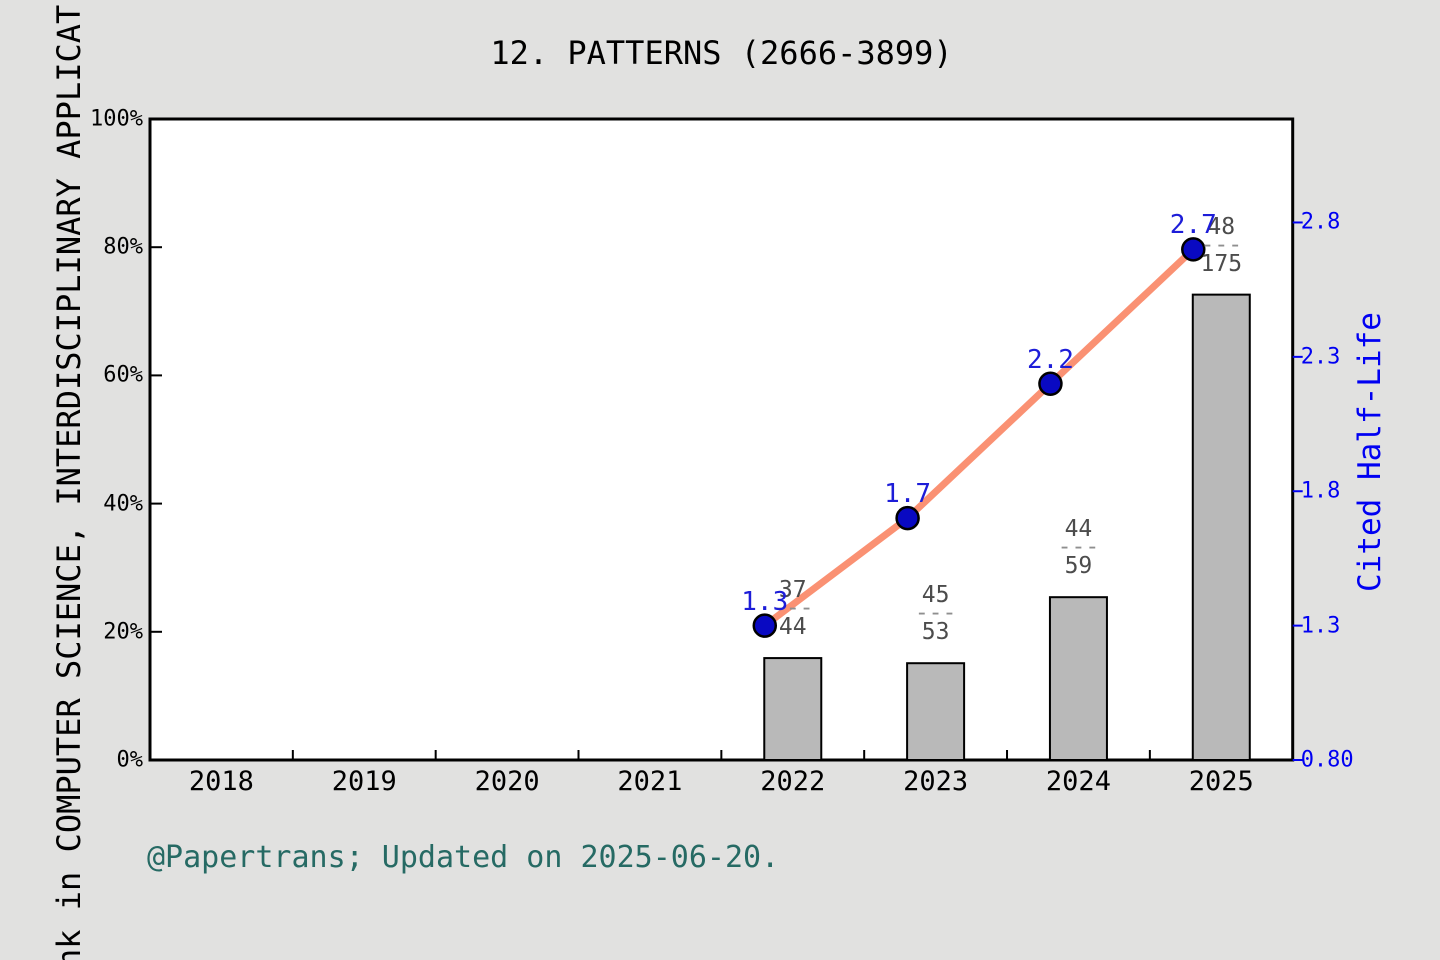  I want to click on bar-2023, so click(936, 711).